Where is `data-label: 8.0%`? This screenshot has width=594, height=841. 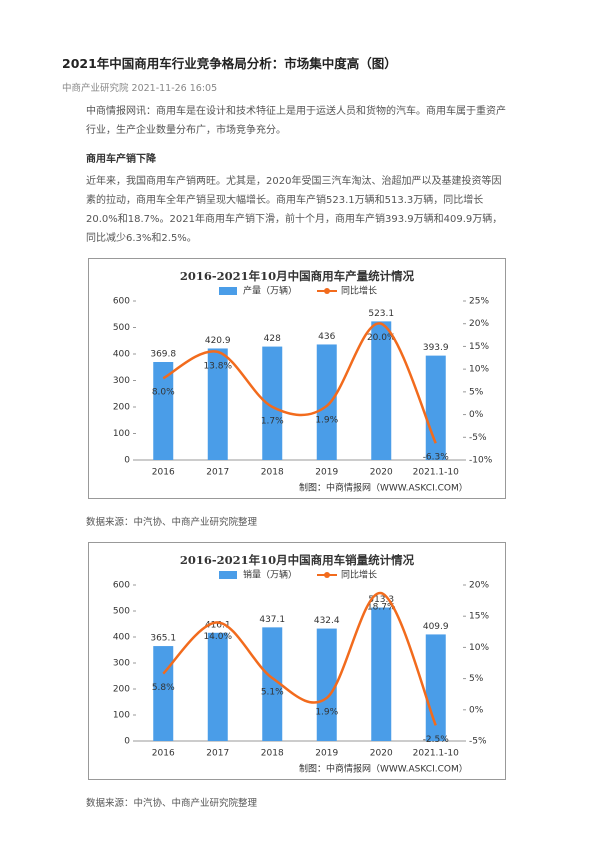
data-label: 8.0% is located at coordinates (163, 393).